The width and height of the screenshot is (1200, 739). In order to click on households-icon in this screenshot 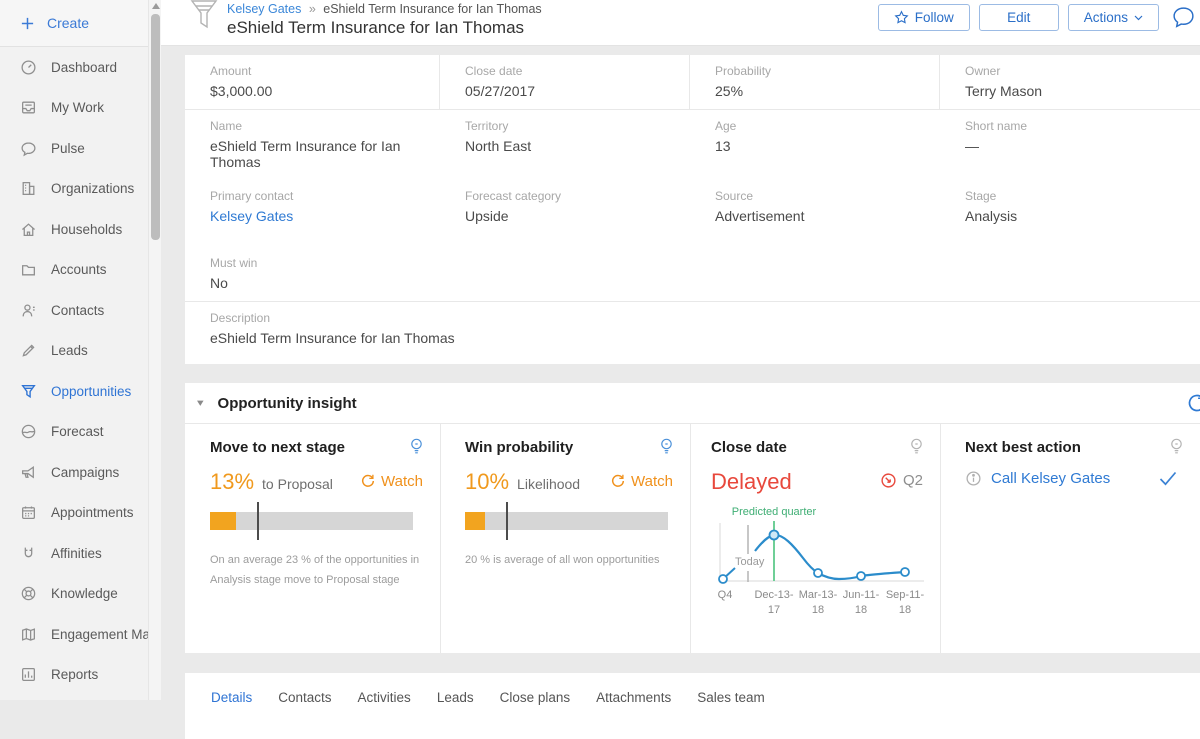, I will do `click(28, 229)`.